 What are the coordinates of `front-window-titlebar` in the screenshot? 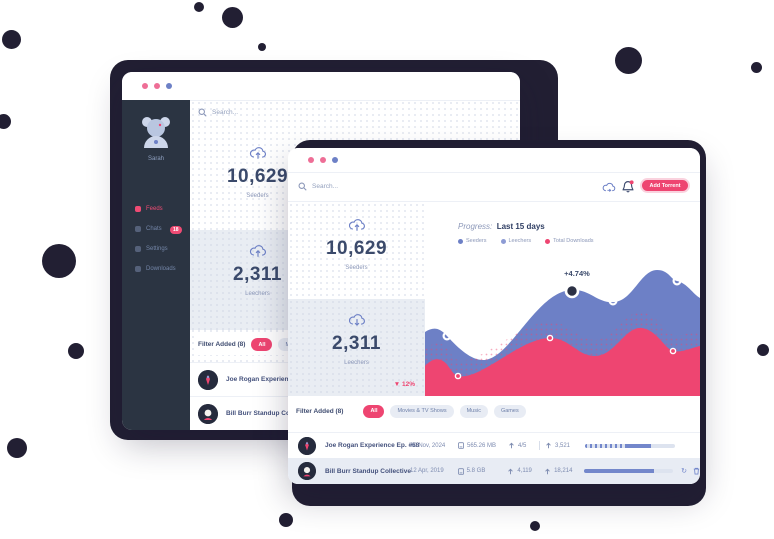 It's located at (494, 160).